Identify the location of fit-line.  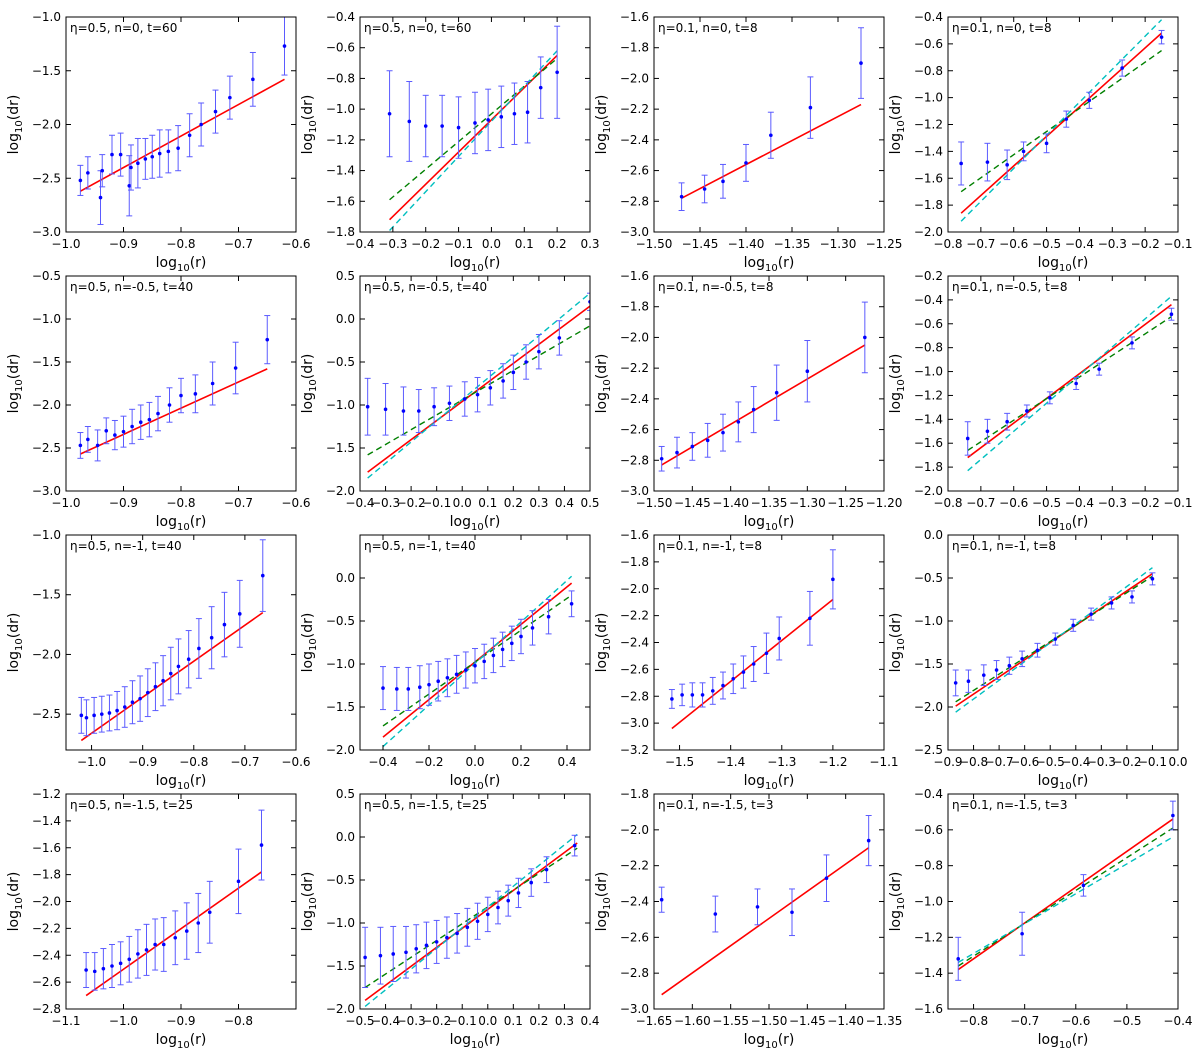
(174, 411).